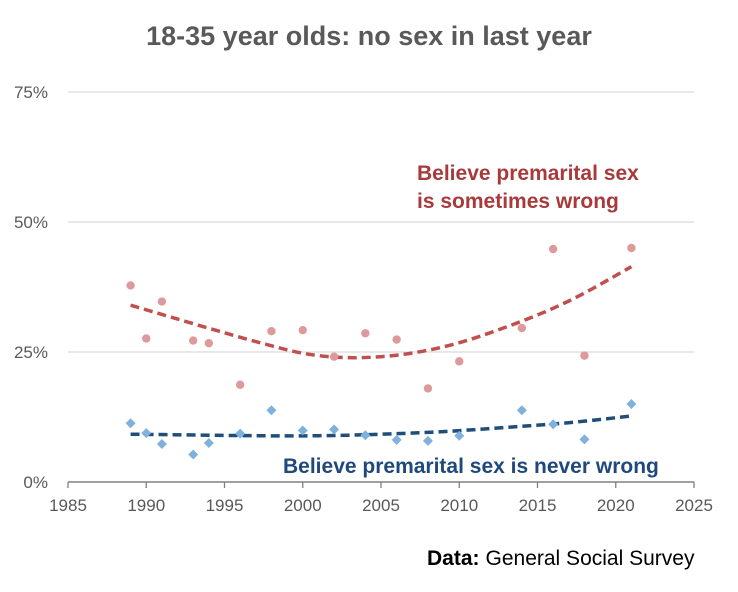  Describe the element at coordinates (303, 505) in the screenshot. I see `x-tick-label: 2000` at that location.